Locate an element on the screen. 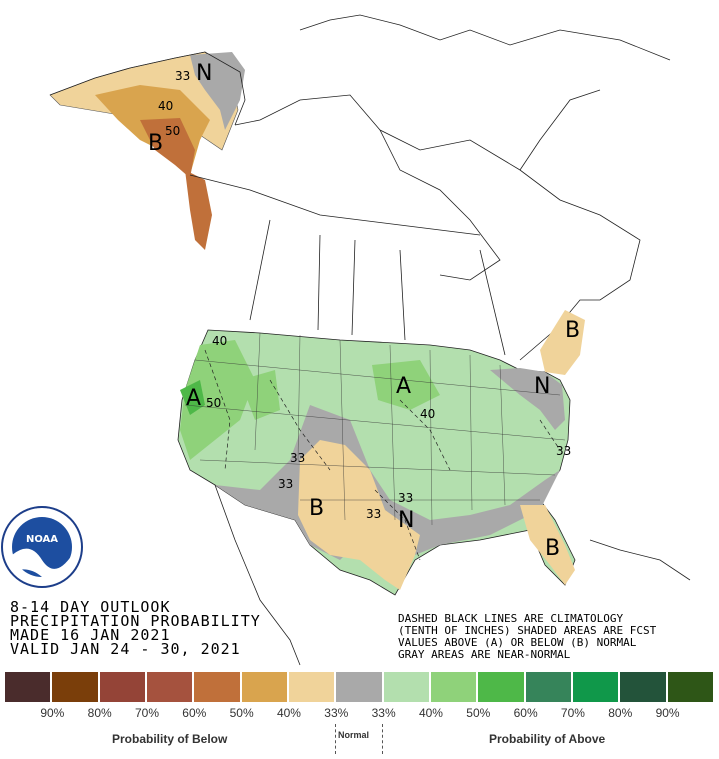  normal-divider-left is located at coordinates (335, 739).